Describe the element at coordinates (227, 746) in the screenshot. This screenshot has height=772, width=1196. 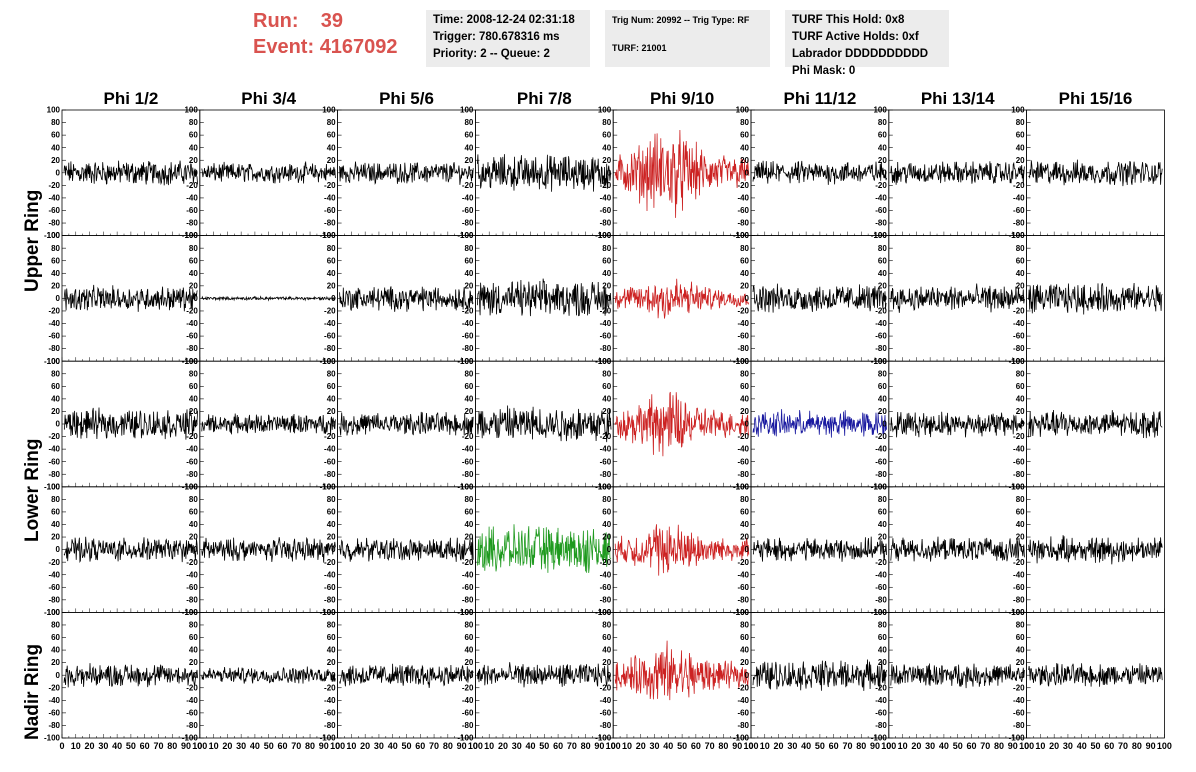
I see `x-tick-label: 20` at that location.